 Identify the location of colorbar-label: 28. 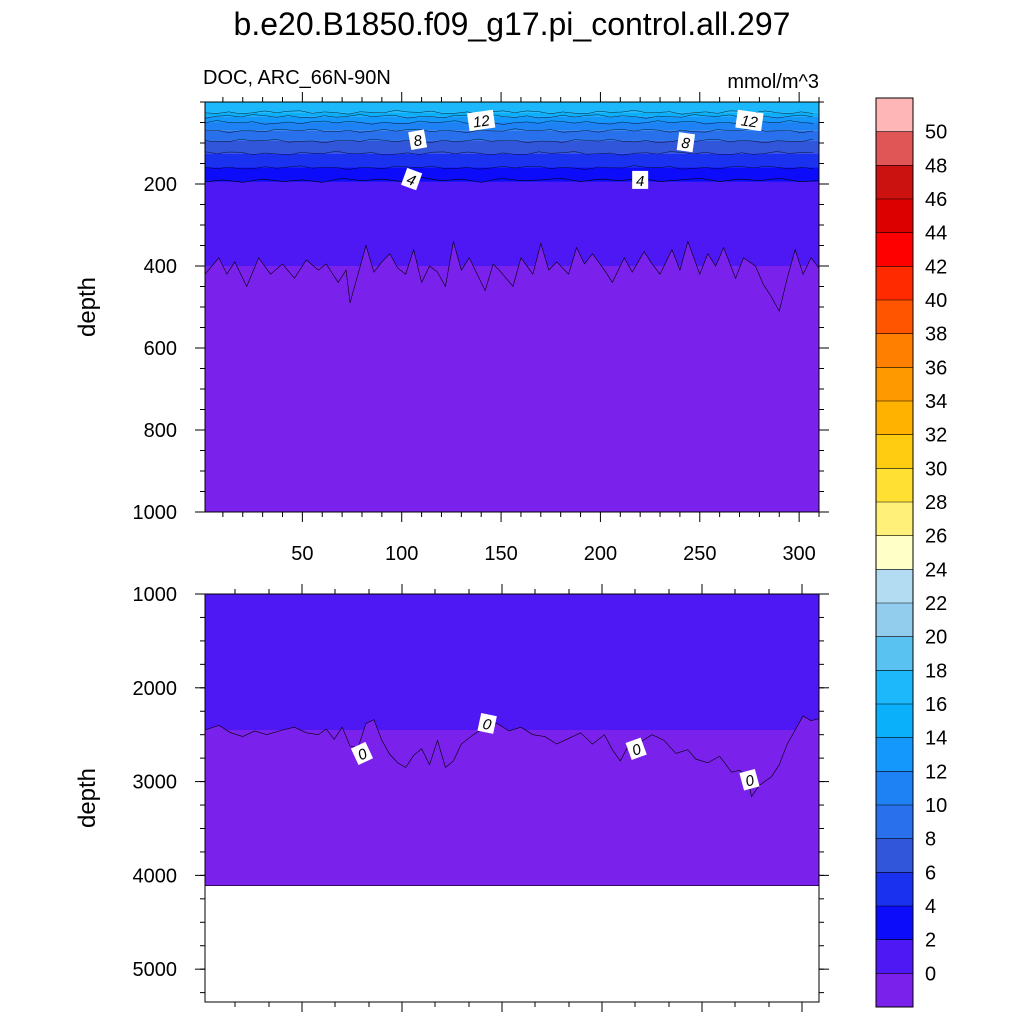
(936, 503).